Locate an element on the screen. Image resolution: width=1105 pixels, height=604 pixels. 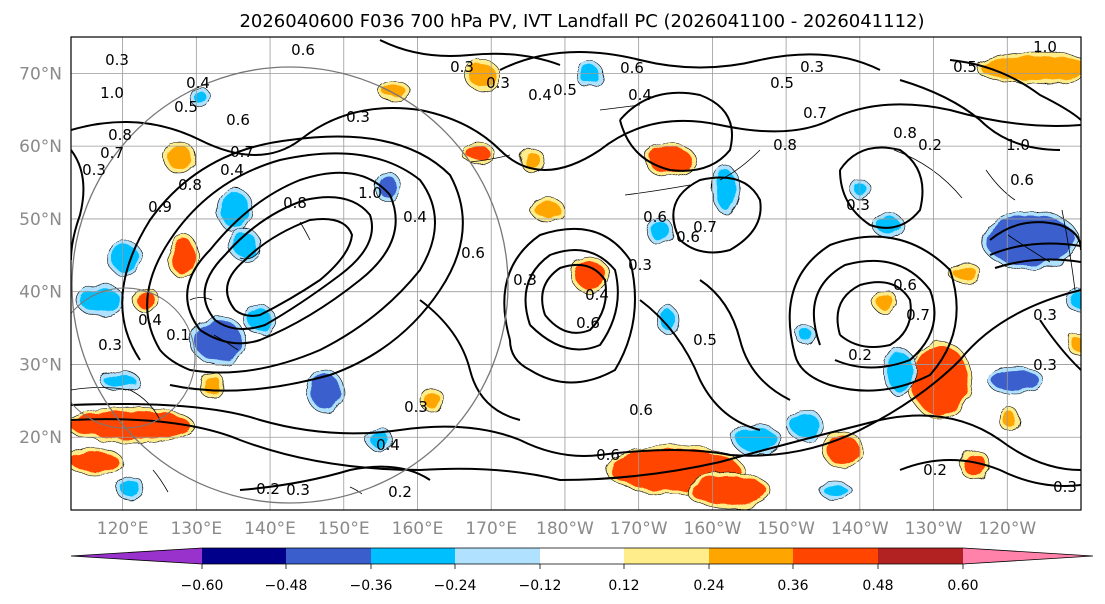
lon-tick-label: 180°W is located at coordinates (565, 529).